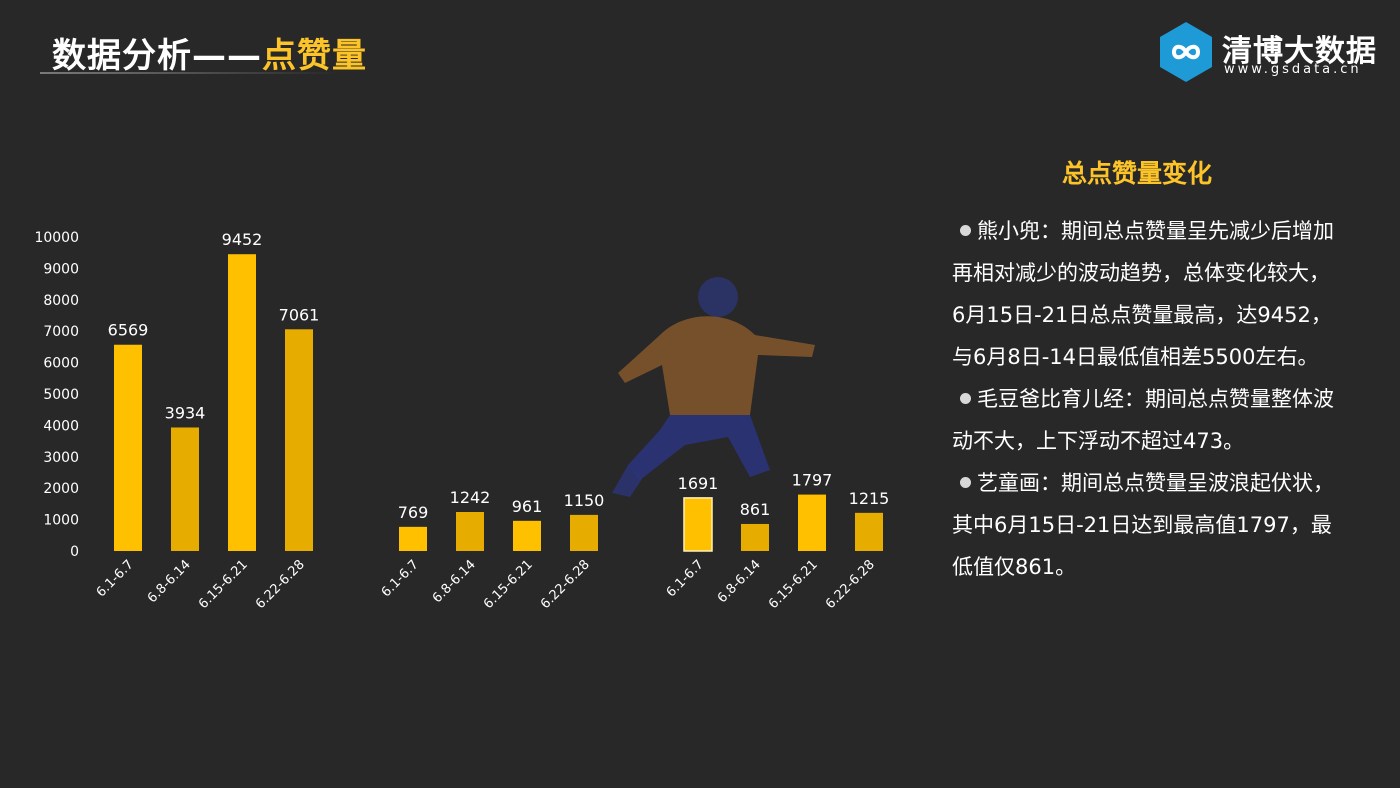  I want to click on y-tick-label: 4000, so click(61, 426).